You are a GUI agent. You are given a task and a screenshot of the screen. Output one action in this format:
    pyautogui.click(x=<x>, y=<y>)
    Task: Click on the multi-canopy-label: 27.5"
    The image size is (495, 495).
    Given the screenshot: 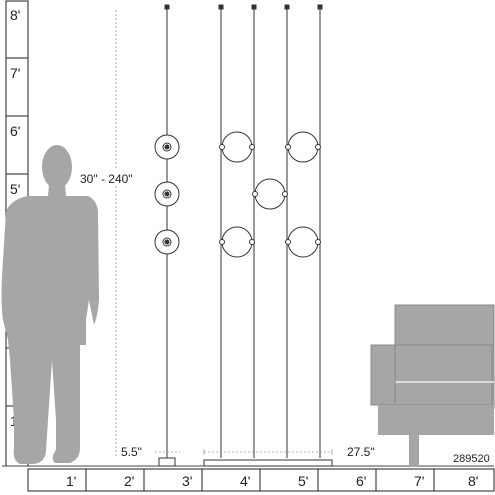 What is the action you would take?
    pyautogui.click(x=361, y=452)
    